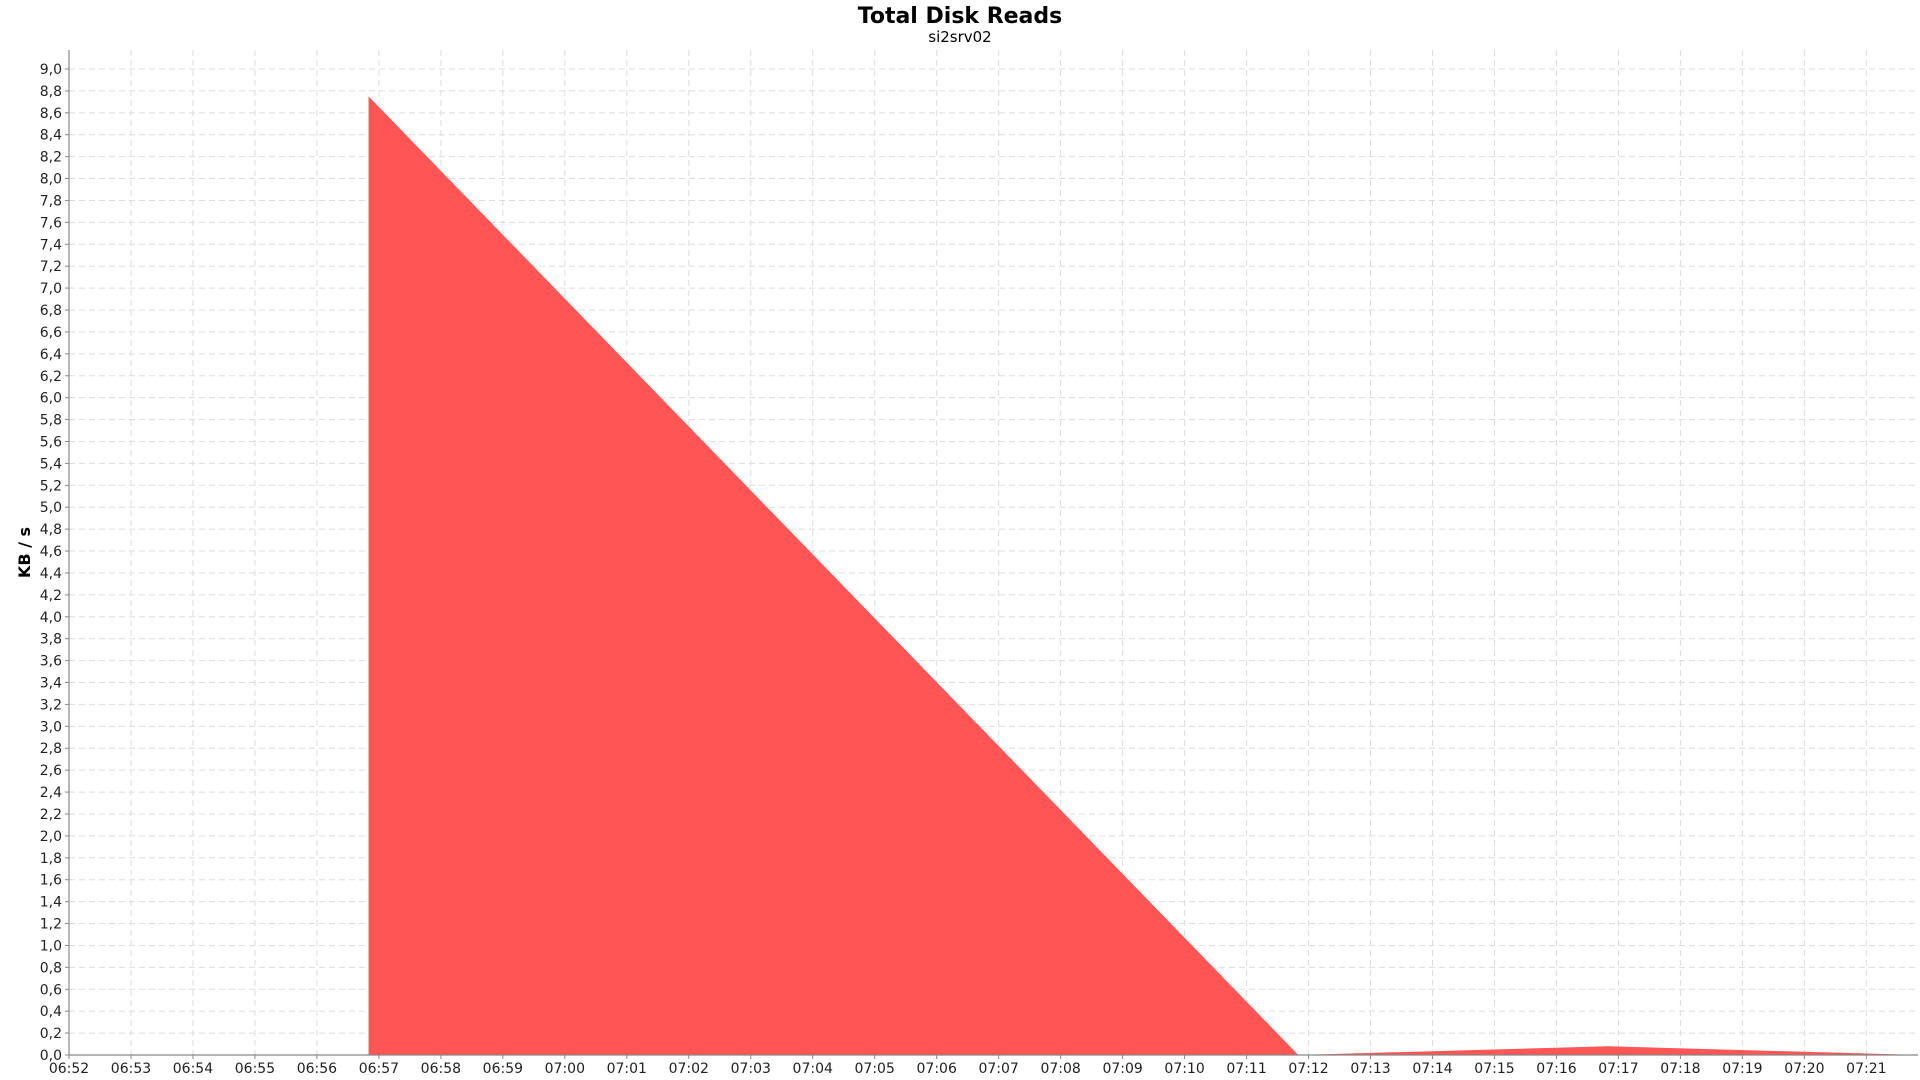 The width and height of the screenshot is (1920, 1080). What do you see at coordinates (51, 727) in the screenshot?
I see `y-tick-label: 3,0` at bounding box center [51, 727].